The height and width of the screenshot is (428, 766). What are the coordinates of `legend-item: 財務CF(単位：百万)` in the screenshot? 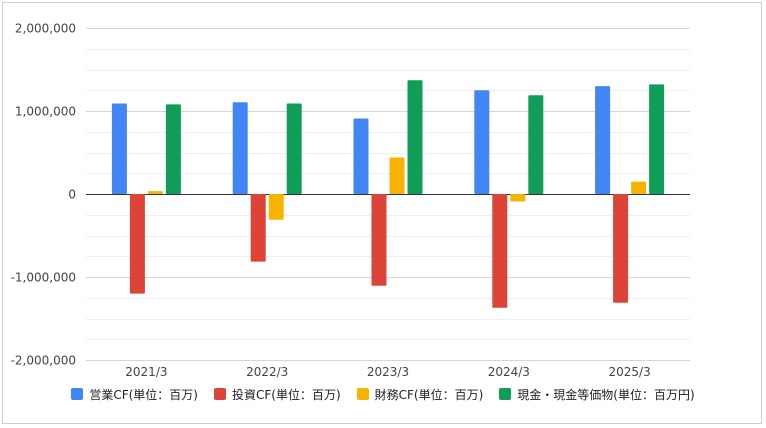 It's located at (420, 394).